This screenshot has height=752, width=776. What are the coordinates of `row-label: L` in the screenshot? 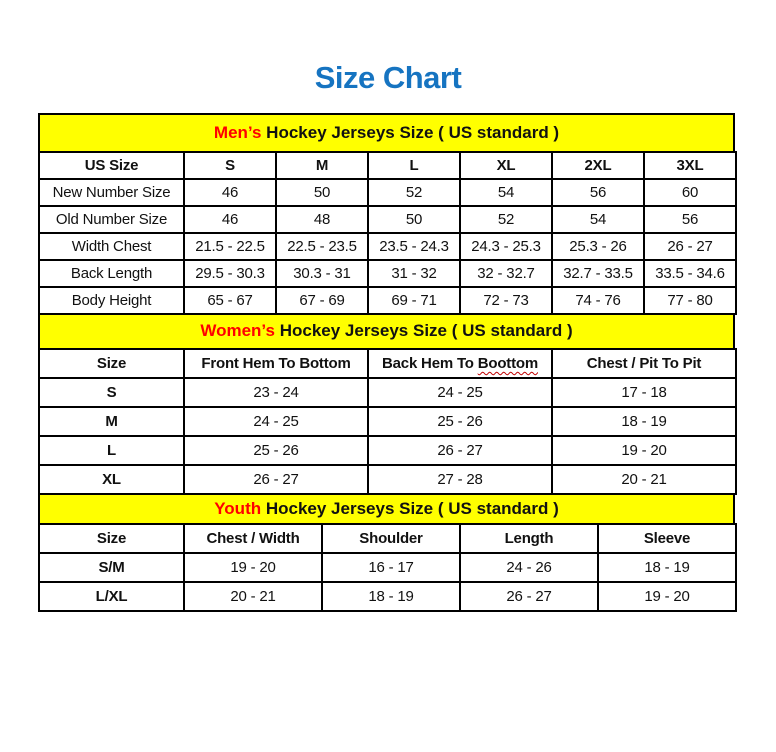 It's located at (111, 450).